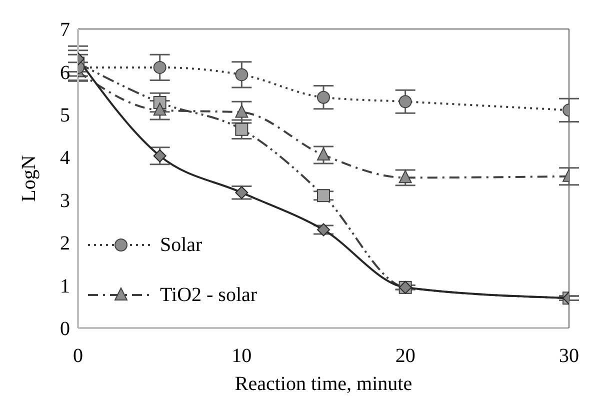  What do you see at coordinates (323, 384) in the screenshot?
I see `x-axis-title: Reaction time, minute` at bounding box center [323, 384].